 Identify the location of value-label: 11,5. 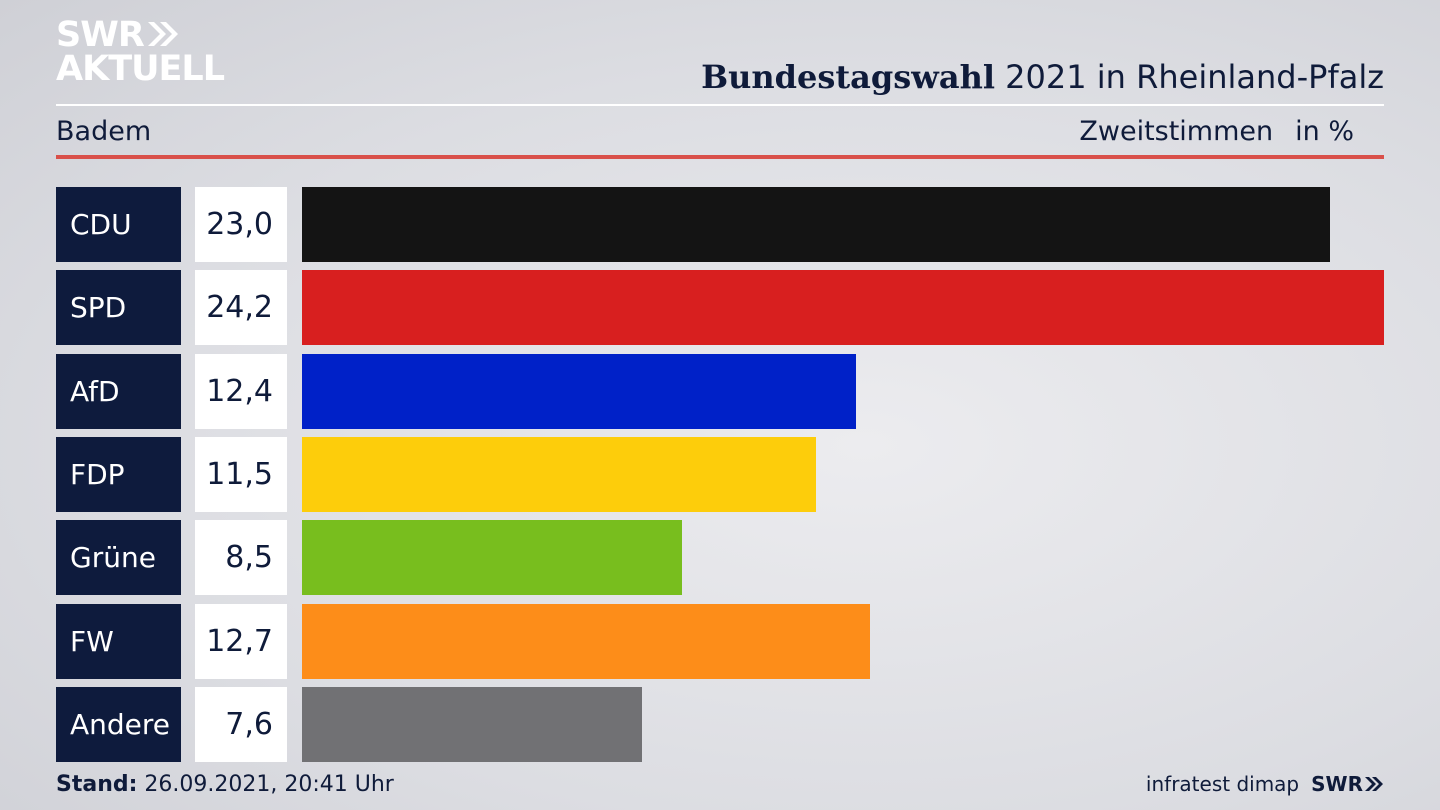
(241, 474).